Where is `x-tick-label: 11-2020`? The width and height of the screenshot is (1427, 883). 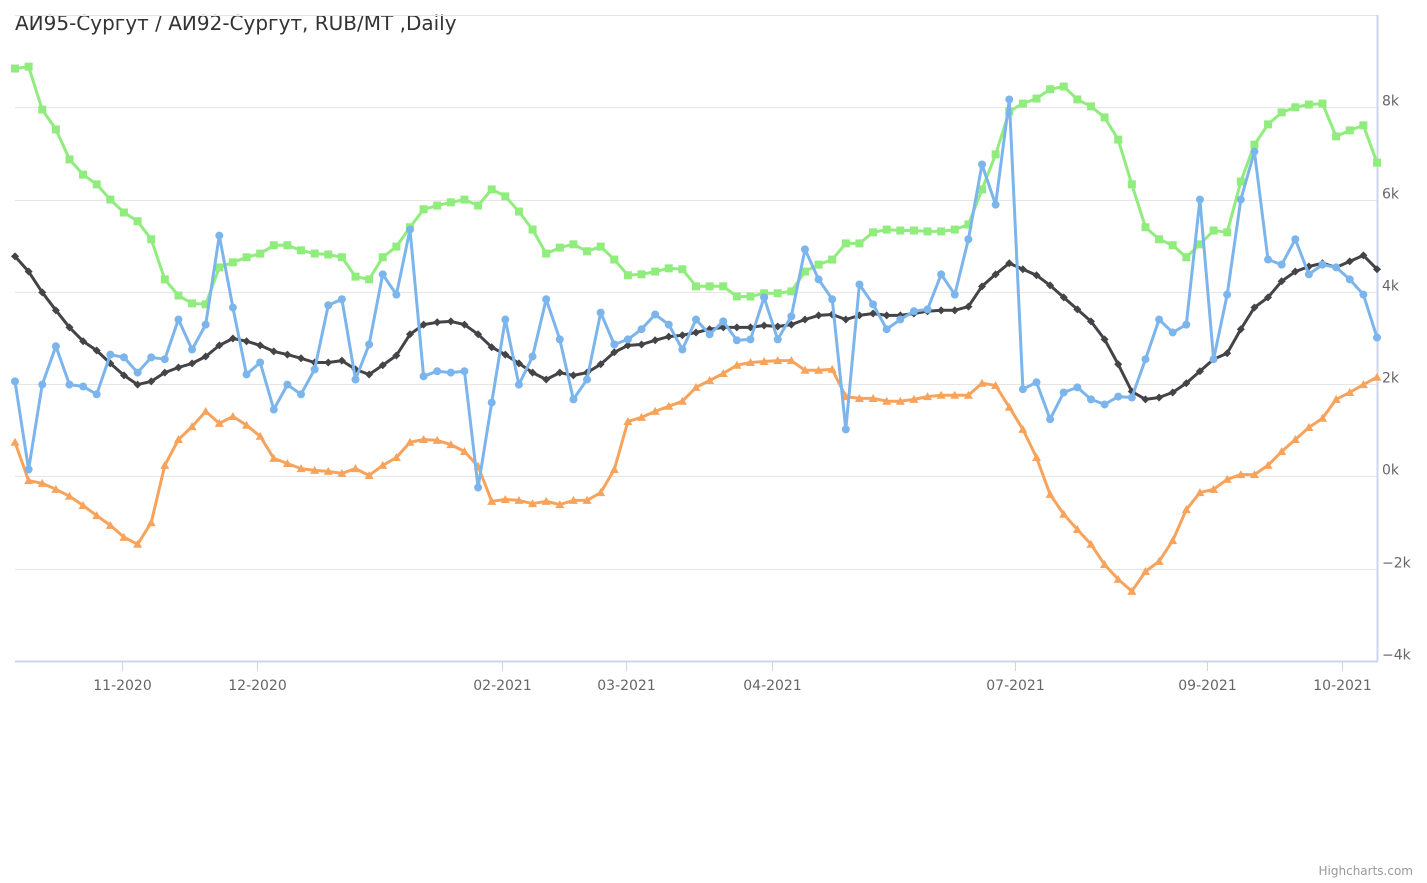
x-tick-label: 11-2020 is located at coordinates (122, 686).